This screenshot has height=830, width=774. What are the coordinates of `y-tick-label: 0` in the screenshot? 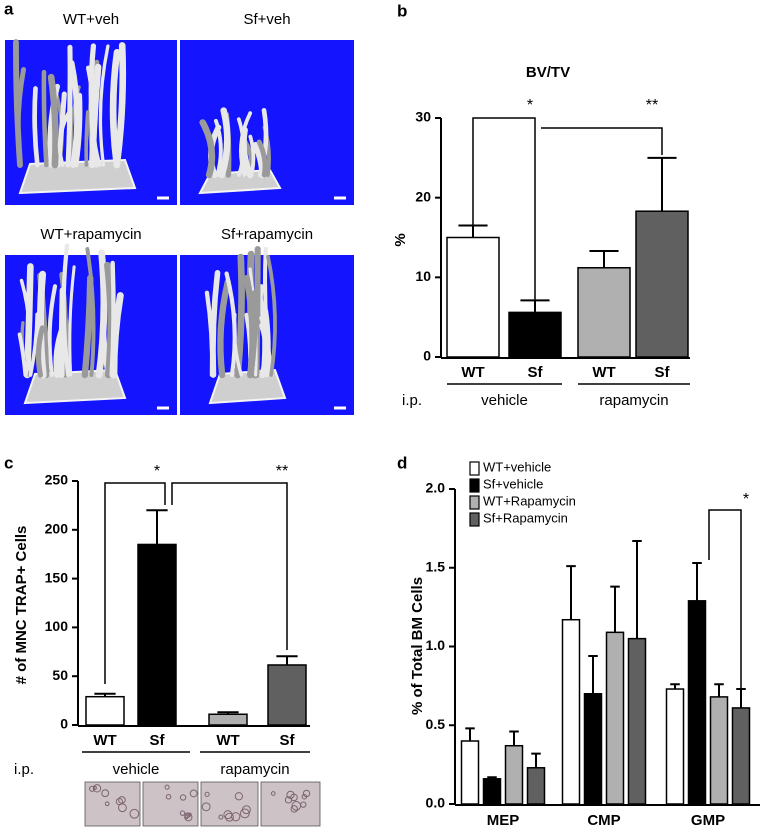 It's located at (427, 356).